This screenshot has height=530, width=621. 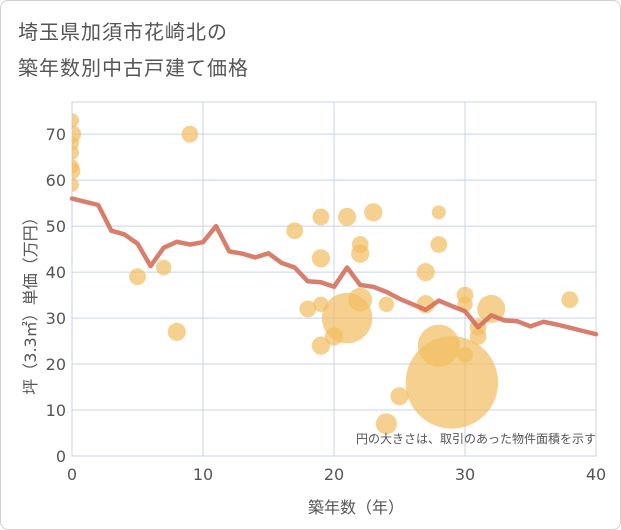 What do you see at coordinates (203, 474) in the screenshot?
I see `x-tick-label: 10` at bounding box center [203, 474].